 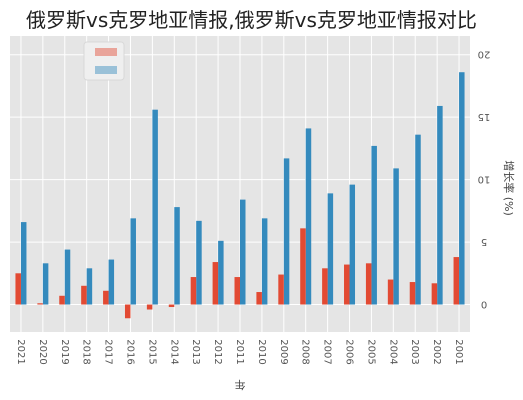 I want to click on bar-red-2015, so click(x=149, y=307).